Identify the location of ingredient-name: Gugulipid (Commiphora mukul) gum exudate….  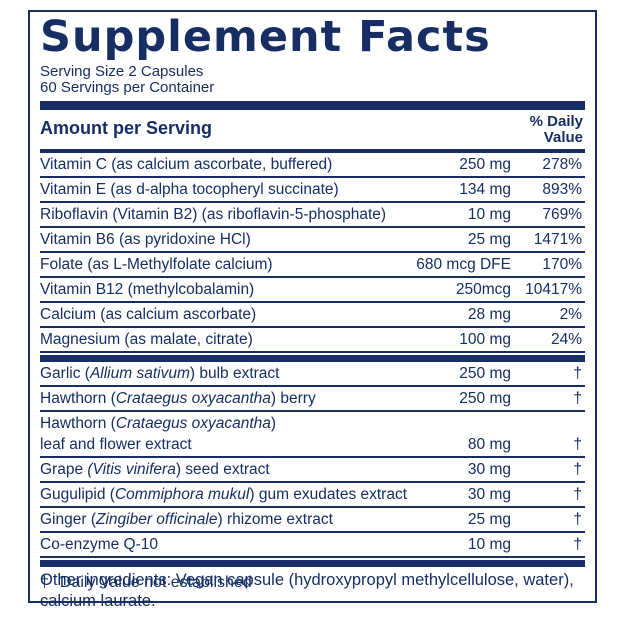
(224, 495).